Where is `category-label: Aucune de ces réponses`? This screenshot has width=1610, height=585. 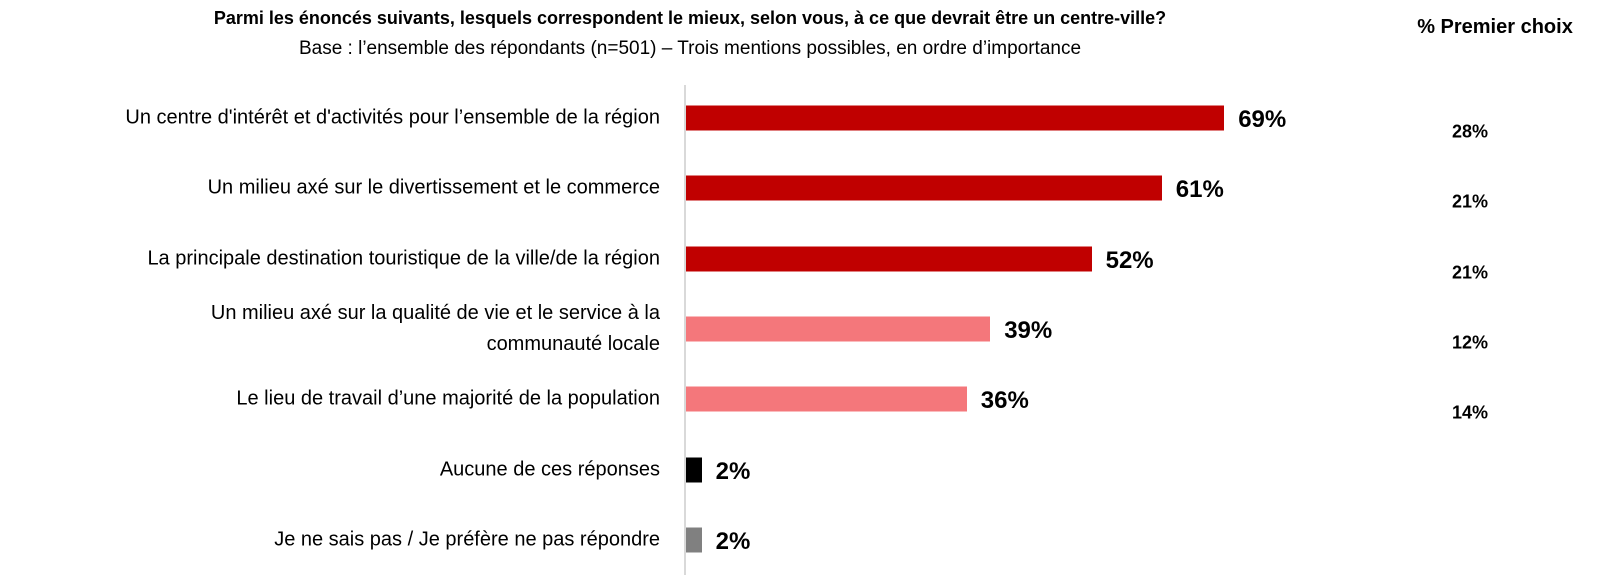
category-label: Aucune de ces réponses is located at coordinates (549, 469).